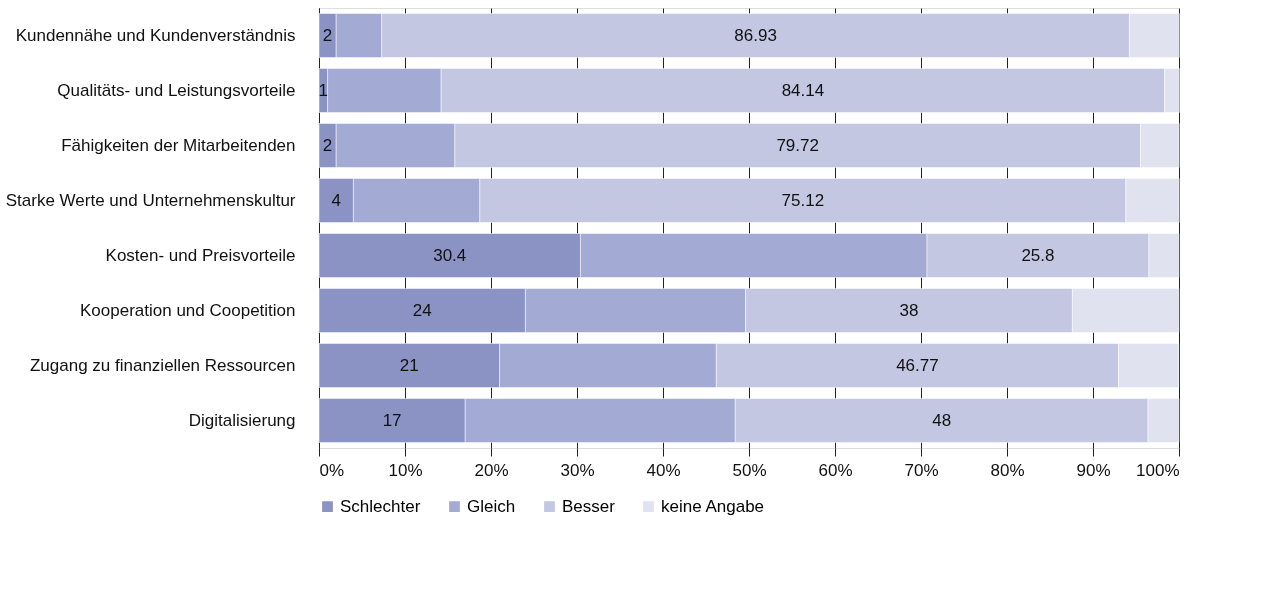 The image size is (1288, 608). What do you see at coordinates (909, 310) in the screenshot?
I see `data-label: 38` at bounding box center [909, 310].